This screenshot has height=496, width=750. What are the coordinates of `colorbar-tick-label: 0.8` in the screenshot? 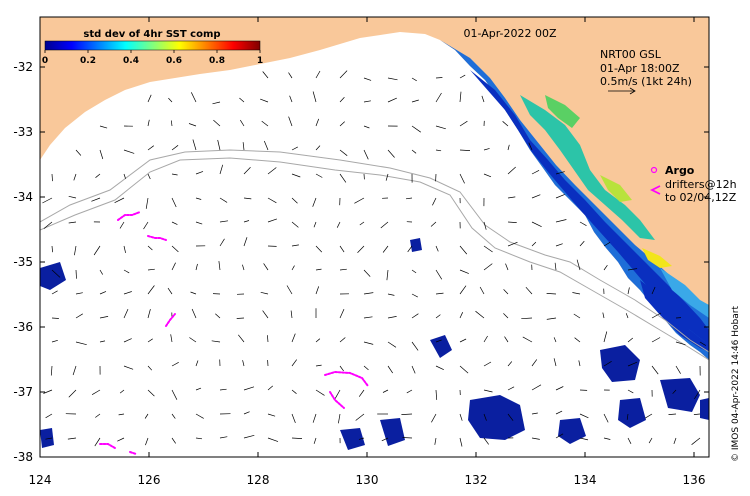 It's located at (217, 61).